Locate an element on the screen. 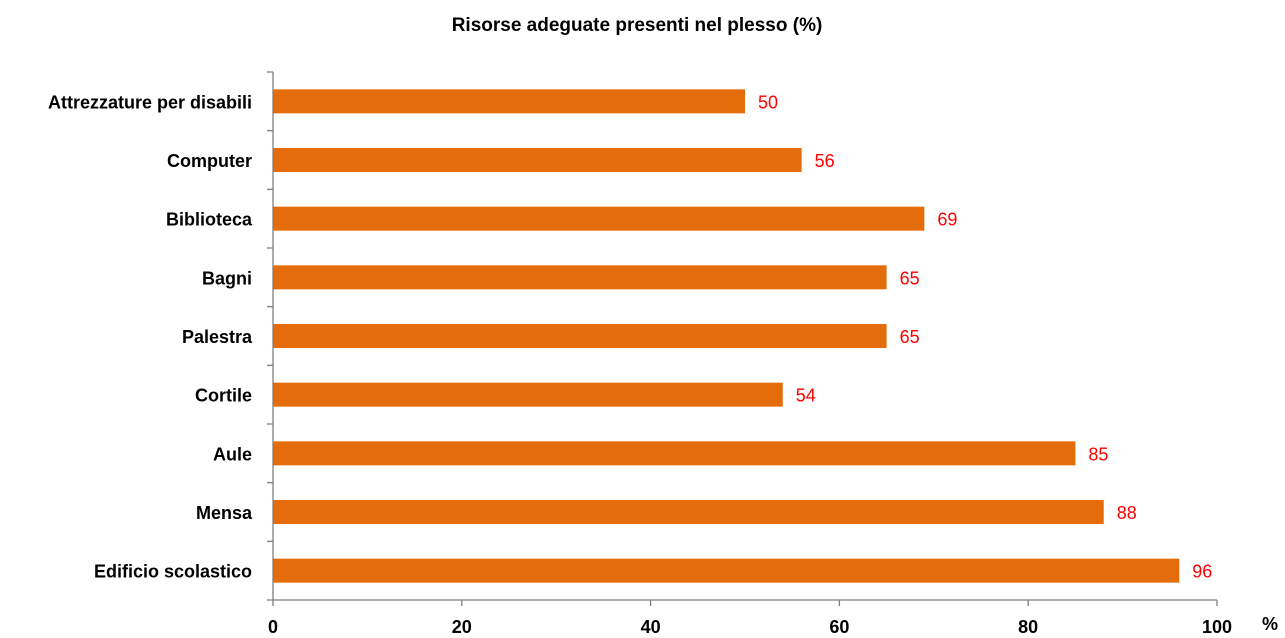 Image resolution: width=1285 pixels, height=638 pixels. category-label: Aule is located at coordinates (232, 454).